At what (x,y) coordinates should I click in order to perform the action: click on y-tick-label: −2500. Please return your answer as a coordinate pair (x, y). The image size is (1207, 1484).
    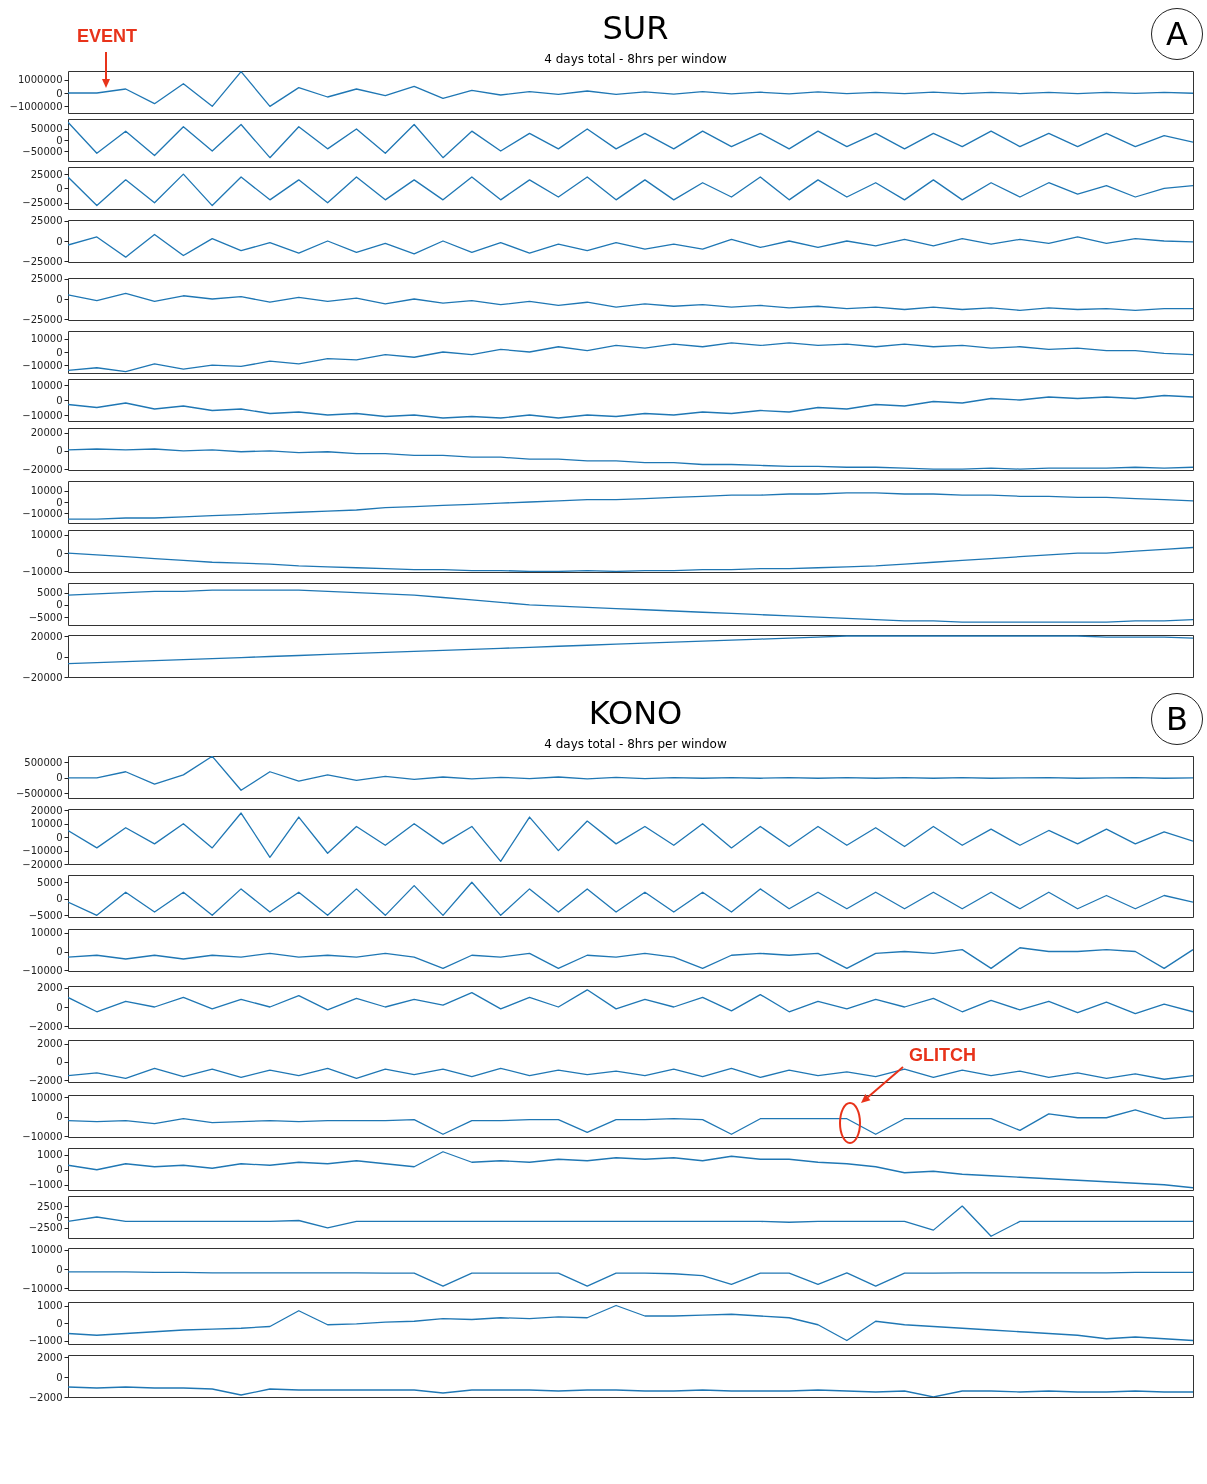
    Looking at the image, I should click on (45, 1228).